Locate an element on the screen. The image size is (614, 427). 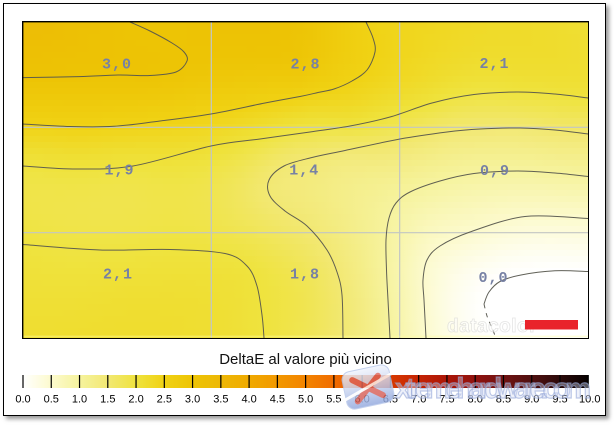
svg-text: 5.0 is located at coordinates (305, 400).